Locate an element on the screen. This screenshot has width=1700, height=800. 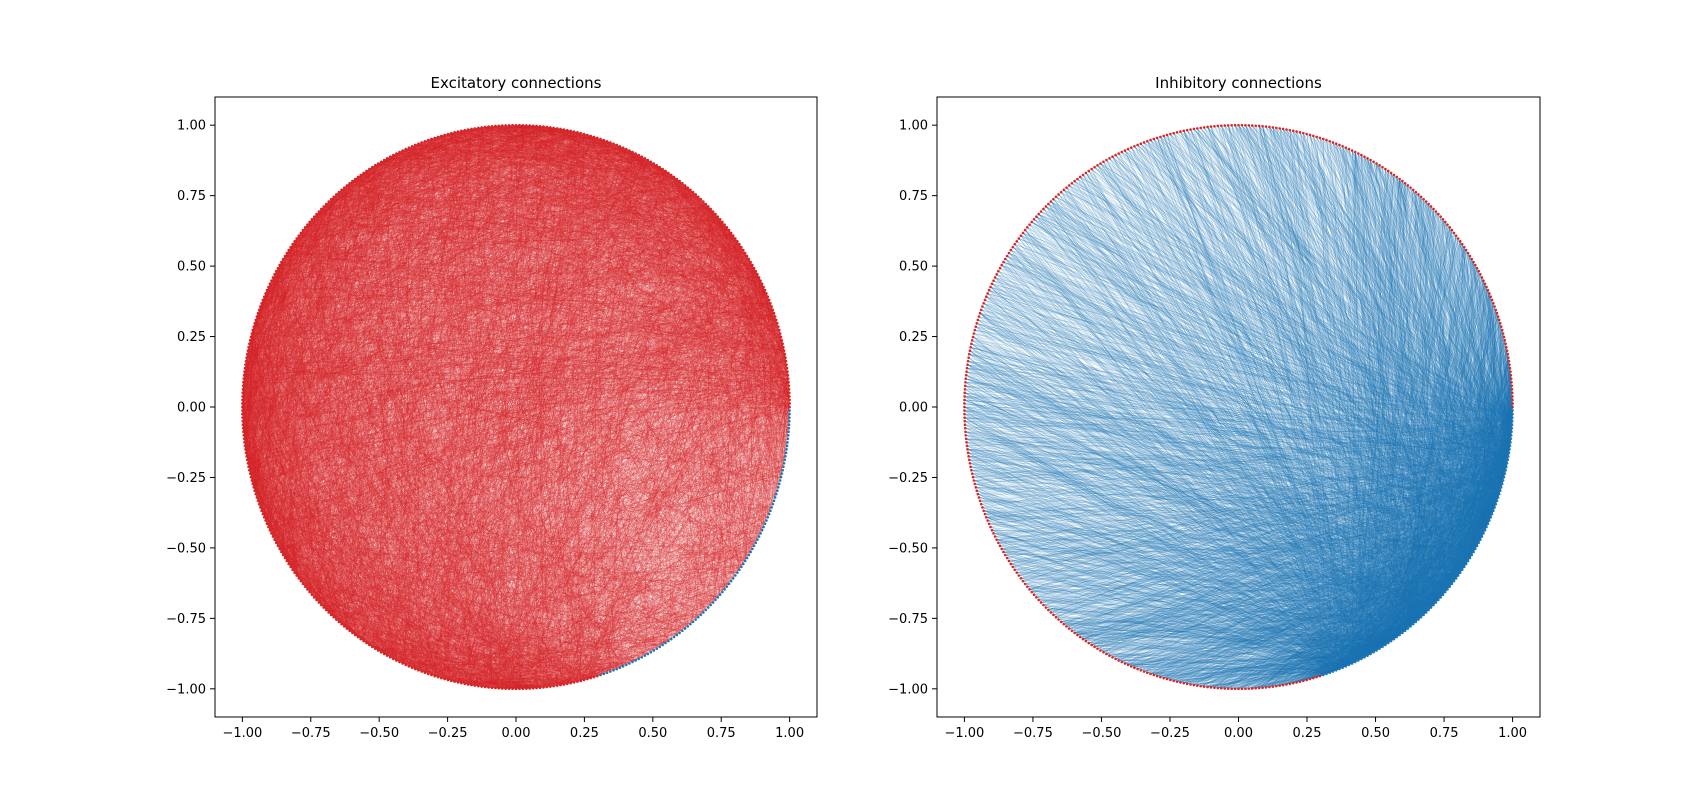
x-tick-label: −0.50 is located at coordinates (379, 733).